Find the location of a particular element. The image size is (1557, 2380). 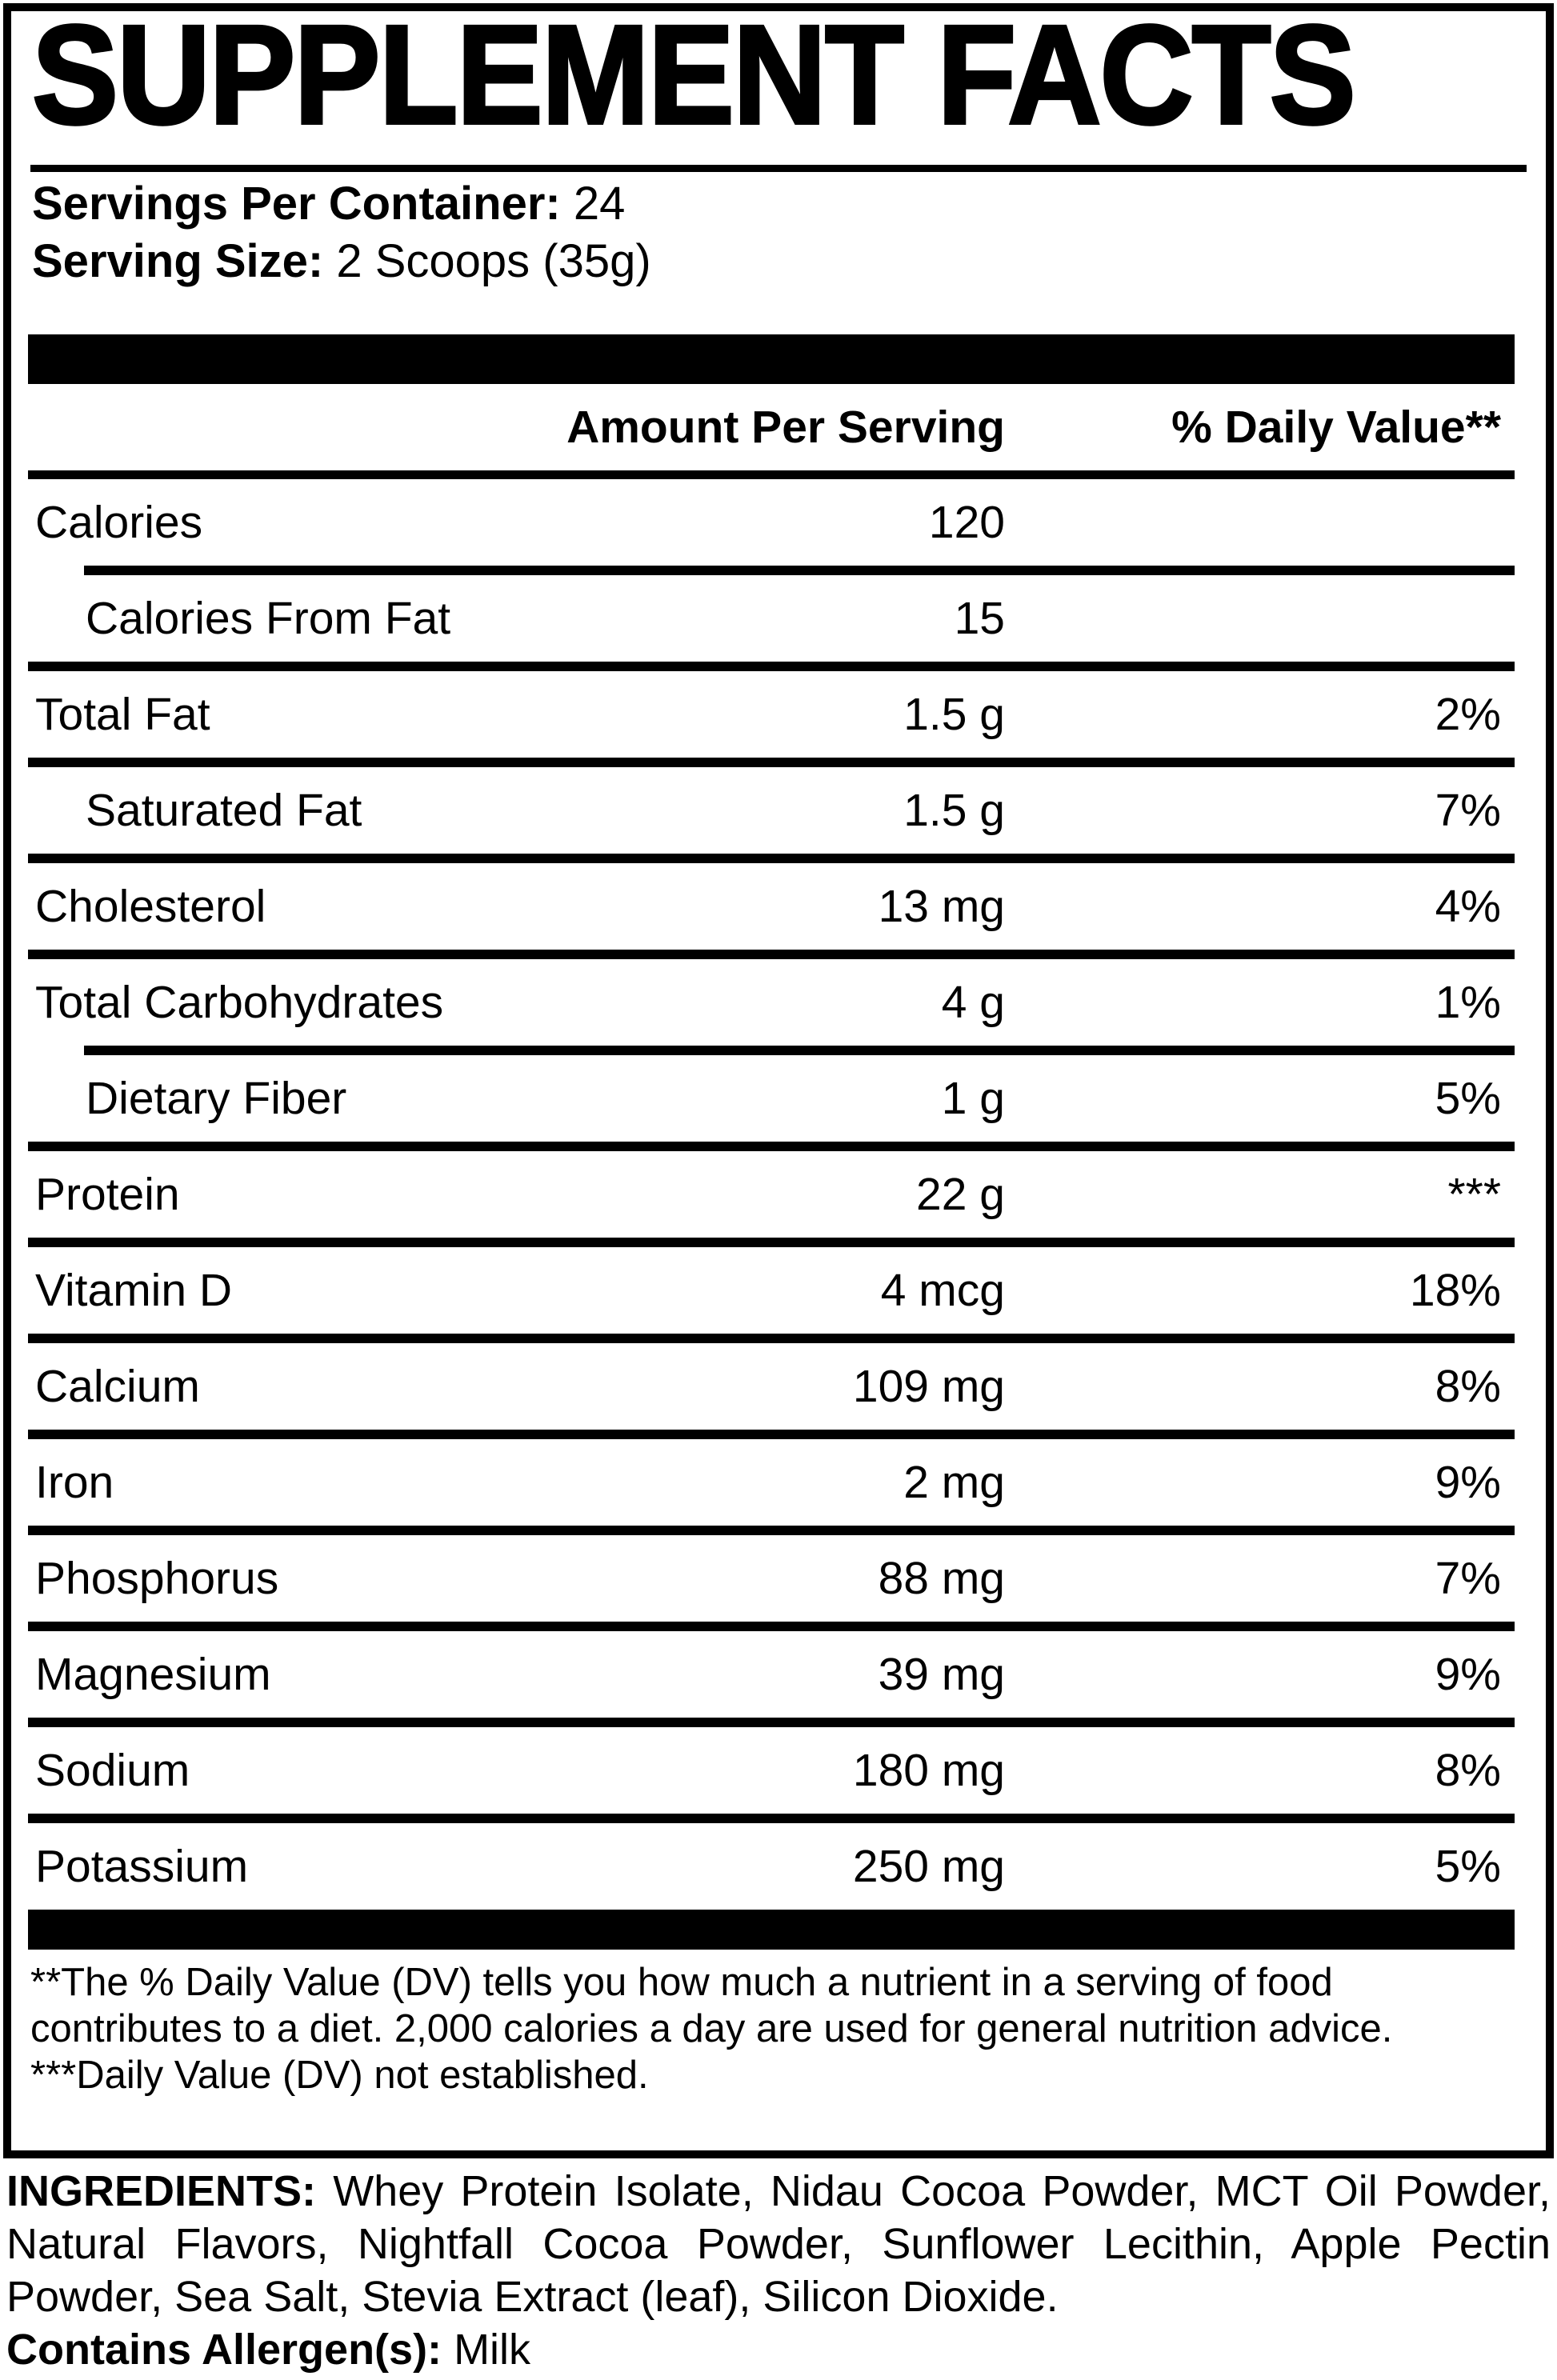

title-divider is located at coordinates (778, 168).